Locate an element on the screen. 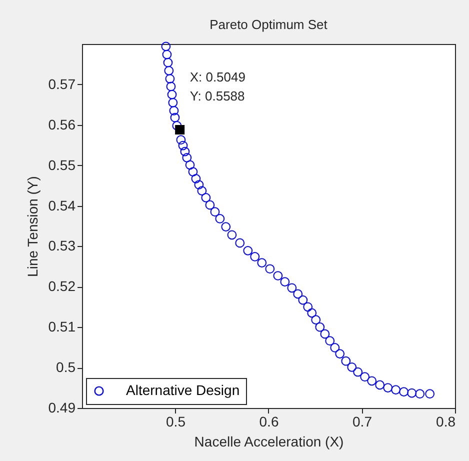 The image size is (469, 461). x-tick-label: 0.6 is located at coordinates (269, 422).